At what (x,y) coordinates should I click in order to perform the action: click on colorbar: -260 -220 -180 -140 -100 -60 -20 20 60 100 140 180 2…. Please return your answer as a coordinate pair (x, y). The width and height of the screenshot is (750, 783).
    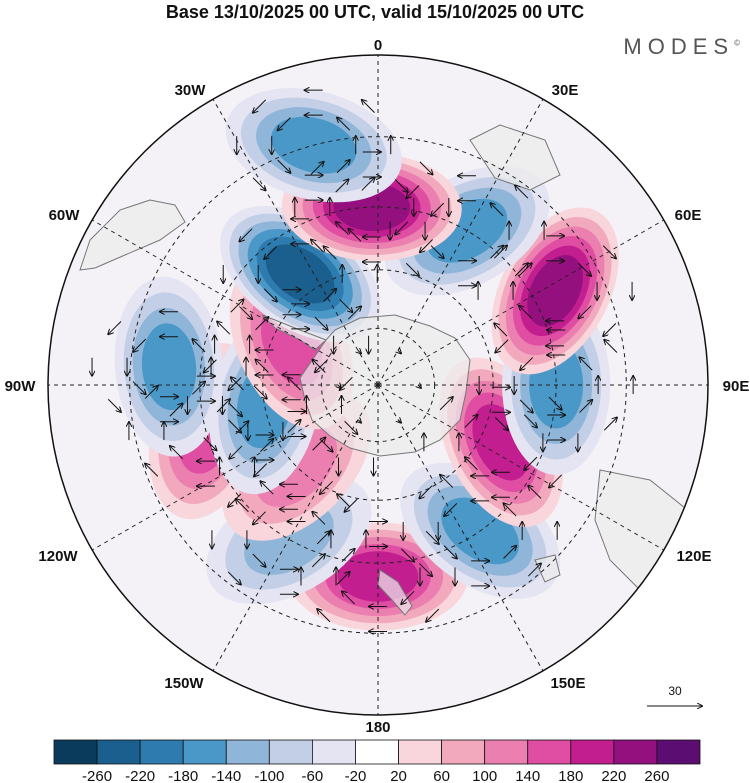
    Looking at the image, I should click on (377, 761).